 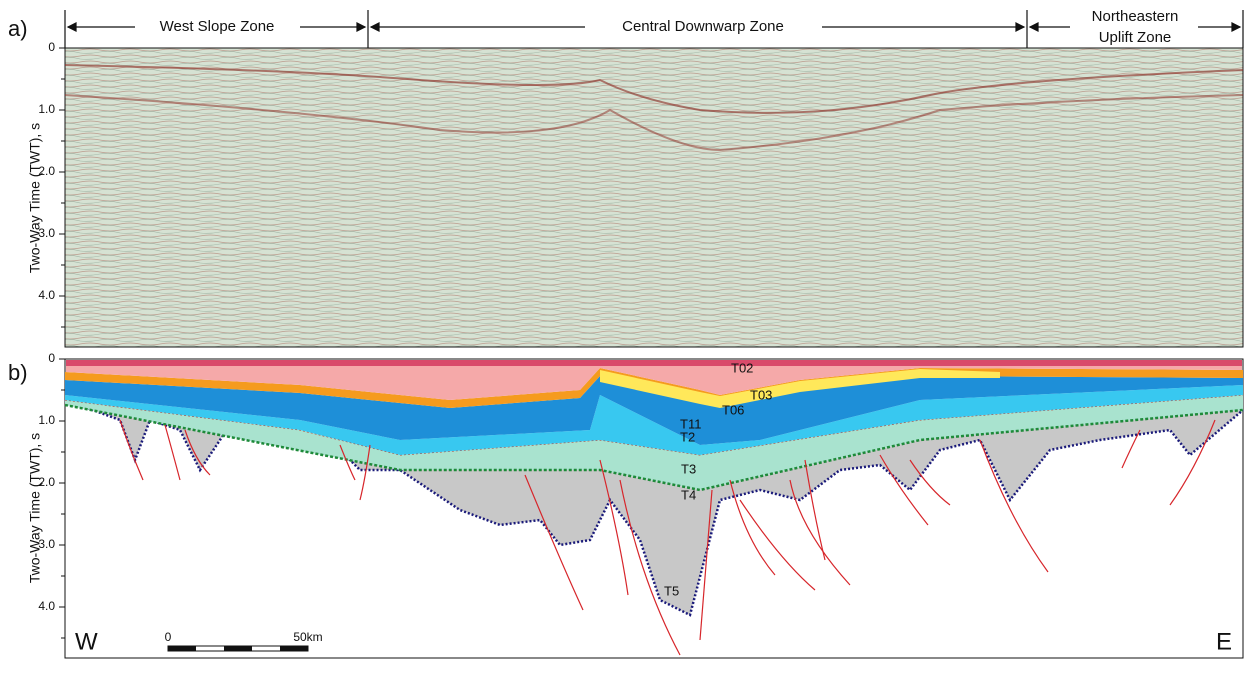 What do you see at coordinates (18, 372) in the screenshot?
I see `panel-label: b)` at bounding box center [18, 372].